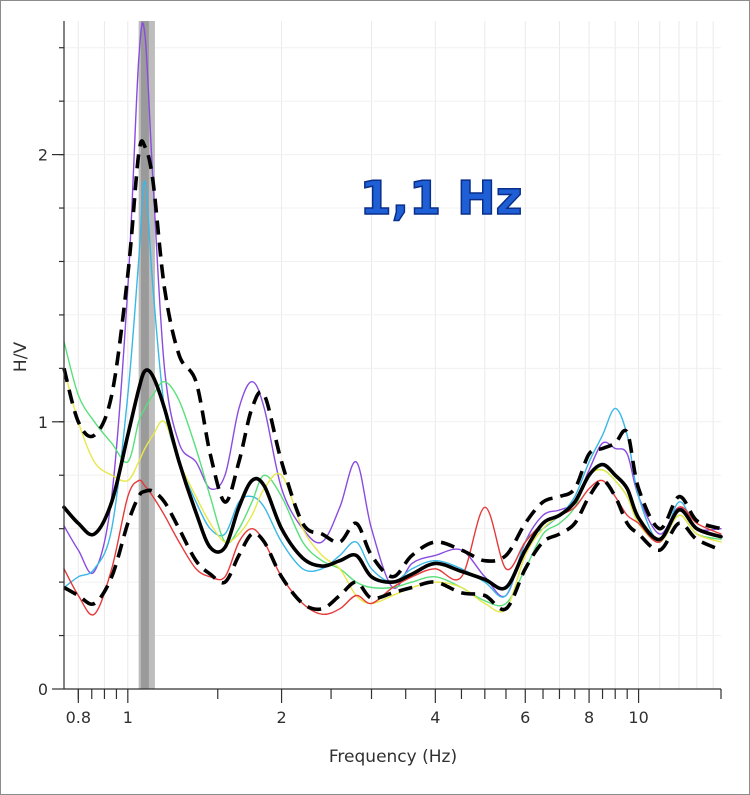  I want to click on x-tick-label: 2, so click(281, 717).